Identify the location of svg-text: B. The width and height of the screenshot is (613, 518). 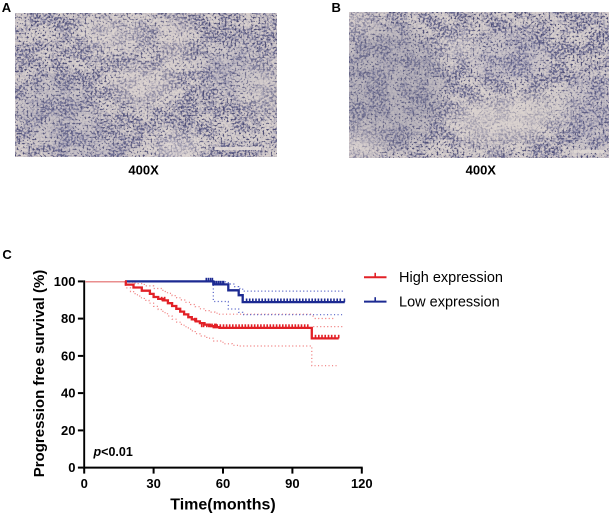
(336, 7).